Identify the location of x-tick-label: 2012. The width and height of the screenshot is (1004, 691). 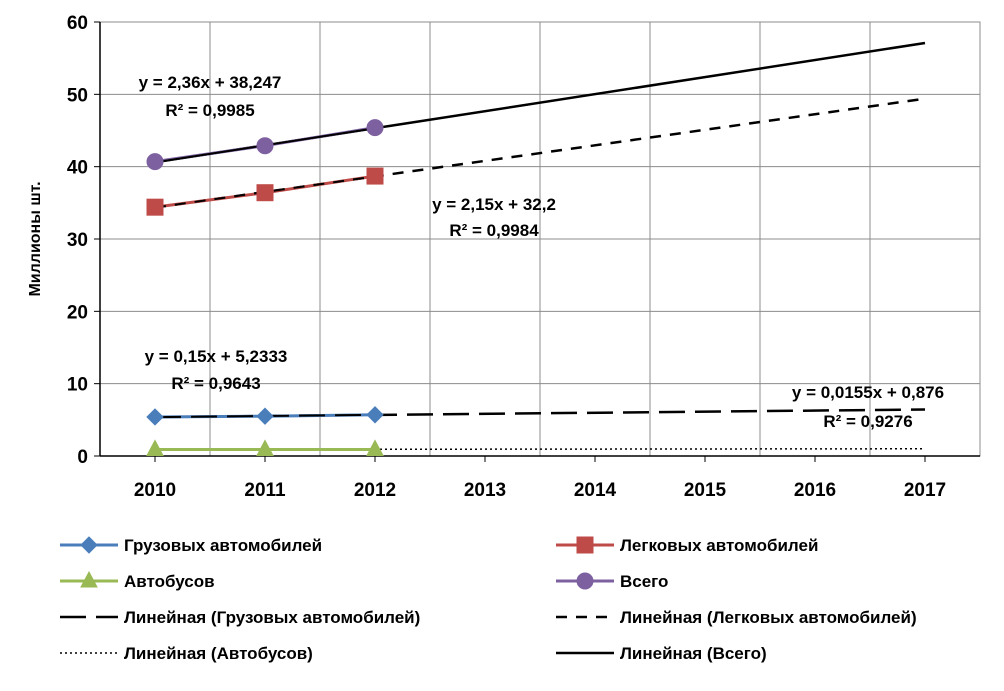
(375, 490).